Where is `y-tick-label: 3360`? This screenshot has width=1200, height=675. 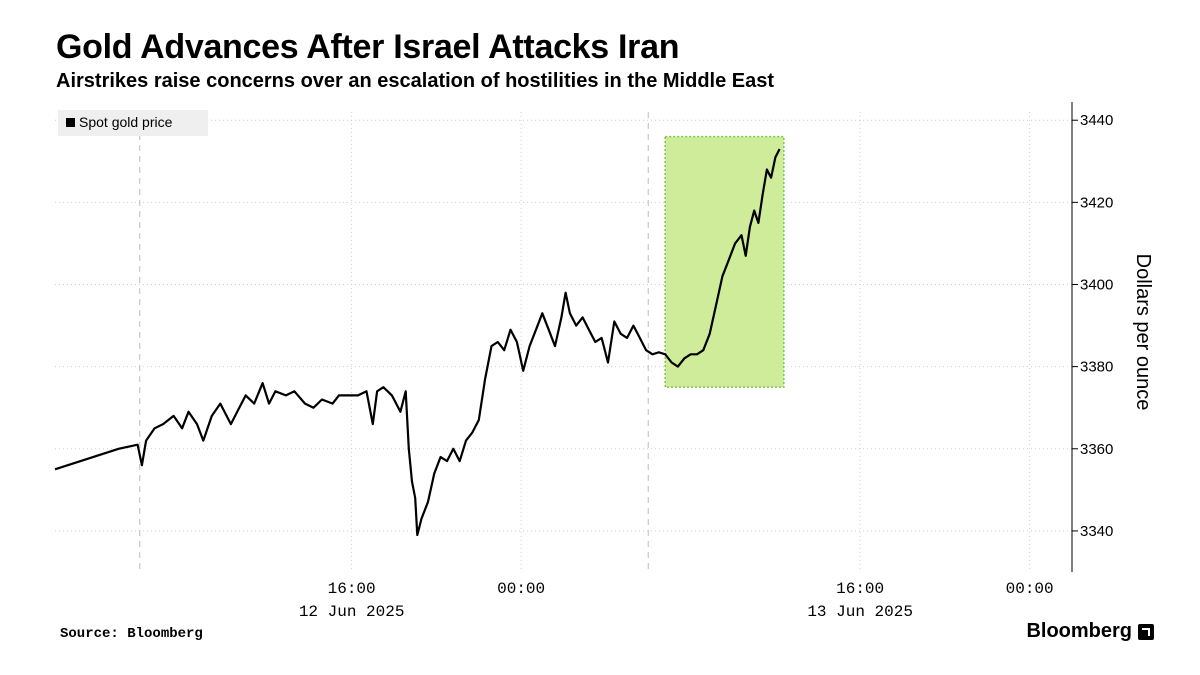
y-tick-label: 3360 is located at coordinates (1096, 449).